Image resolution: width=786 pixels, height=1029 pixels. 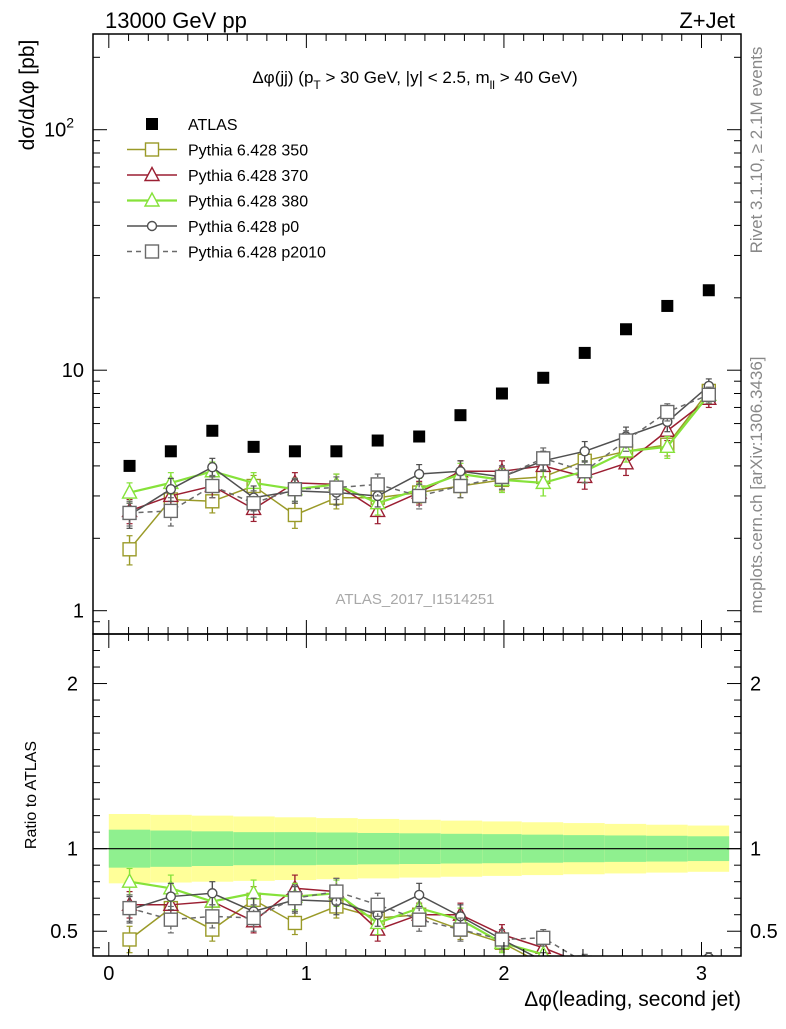 I want to click on y-tick-label: 10, so click(x=73, y=371).